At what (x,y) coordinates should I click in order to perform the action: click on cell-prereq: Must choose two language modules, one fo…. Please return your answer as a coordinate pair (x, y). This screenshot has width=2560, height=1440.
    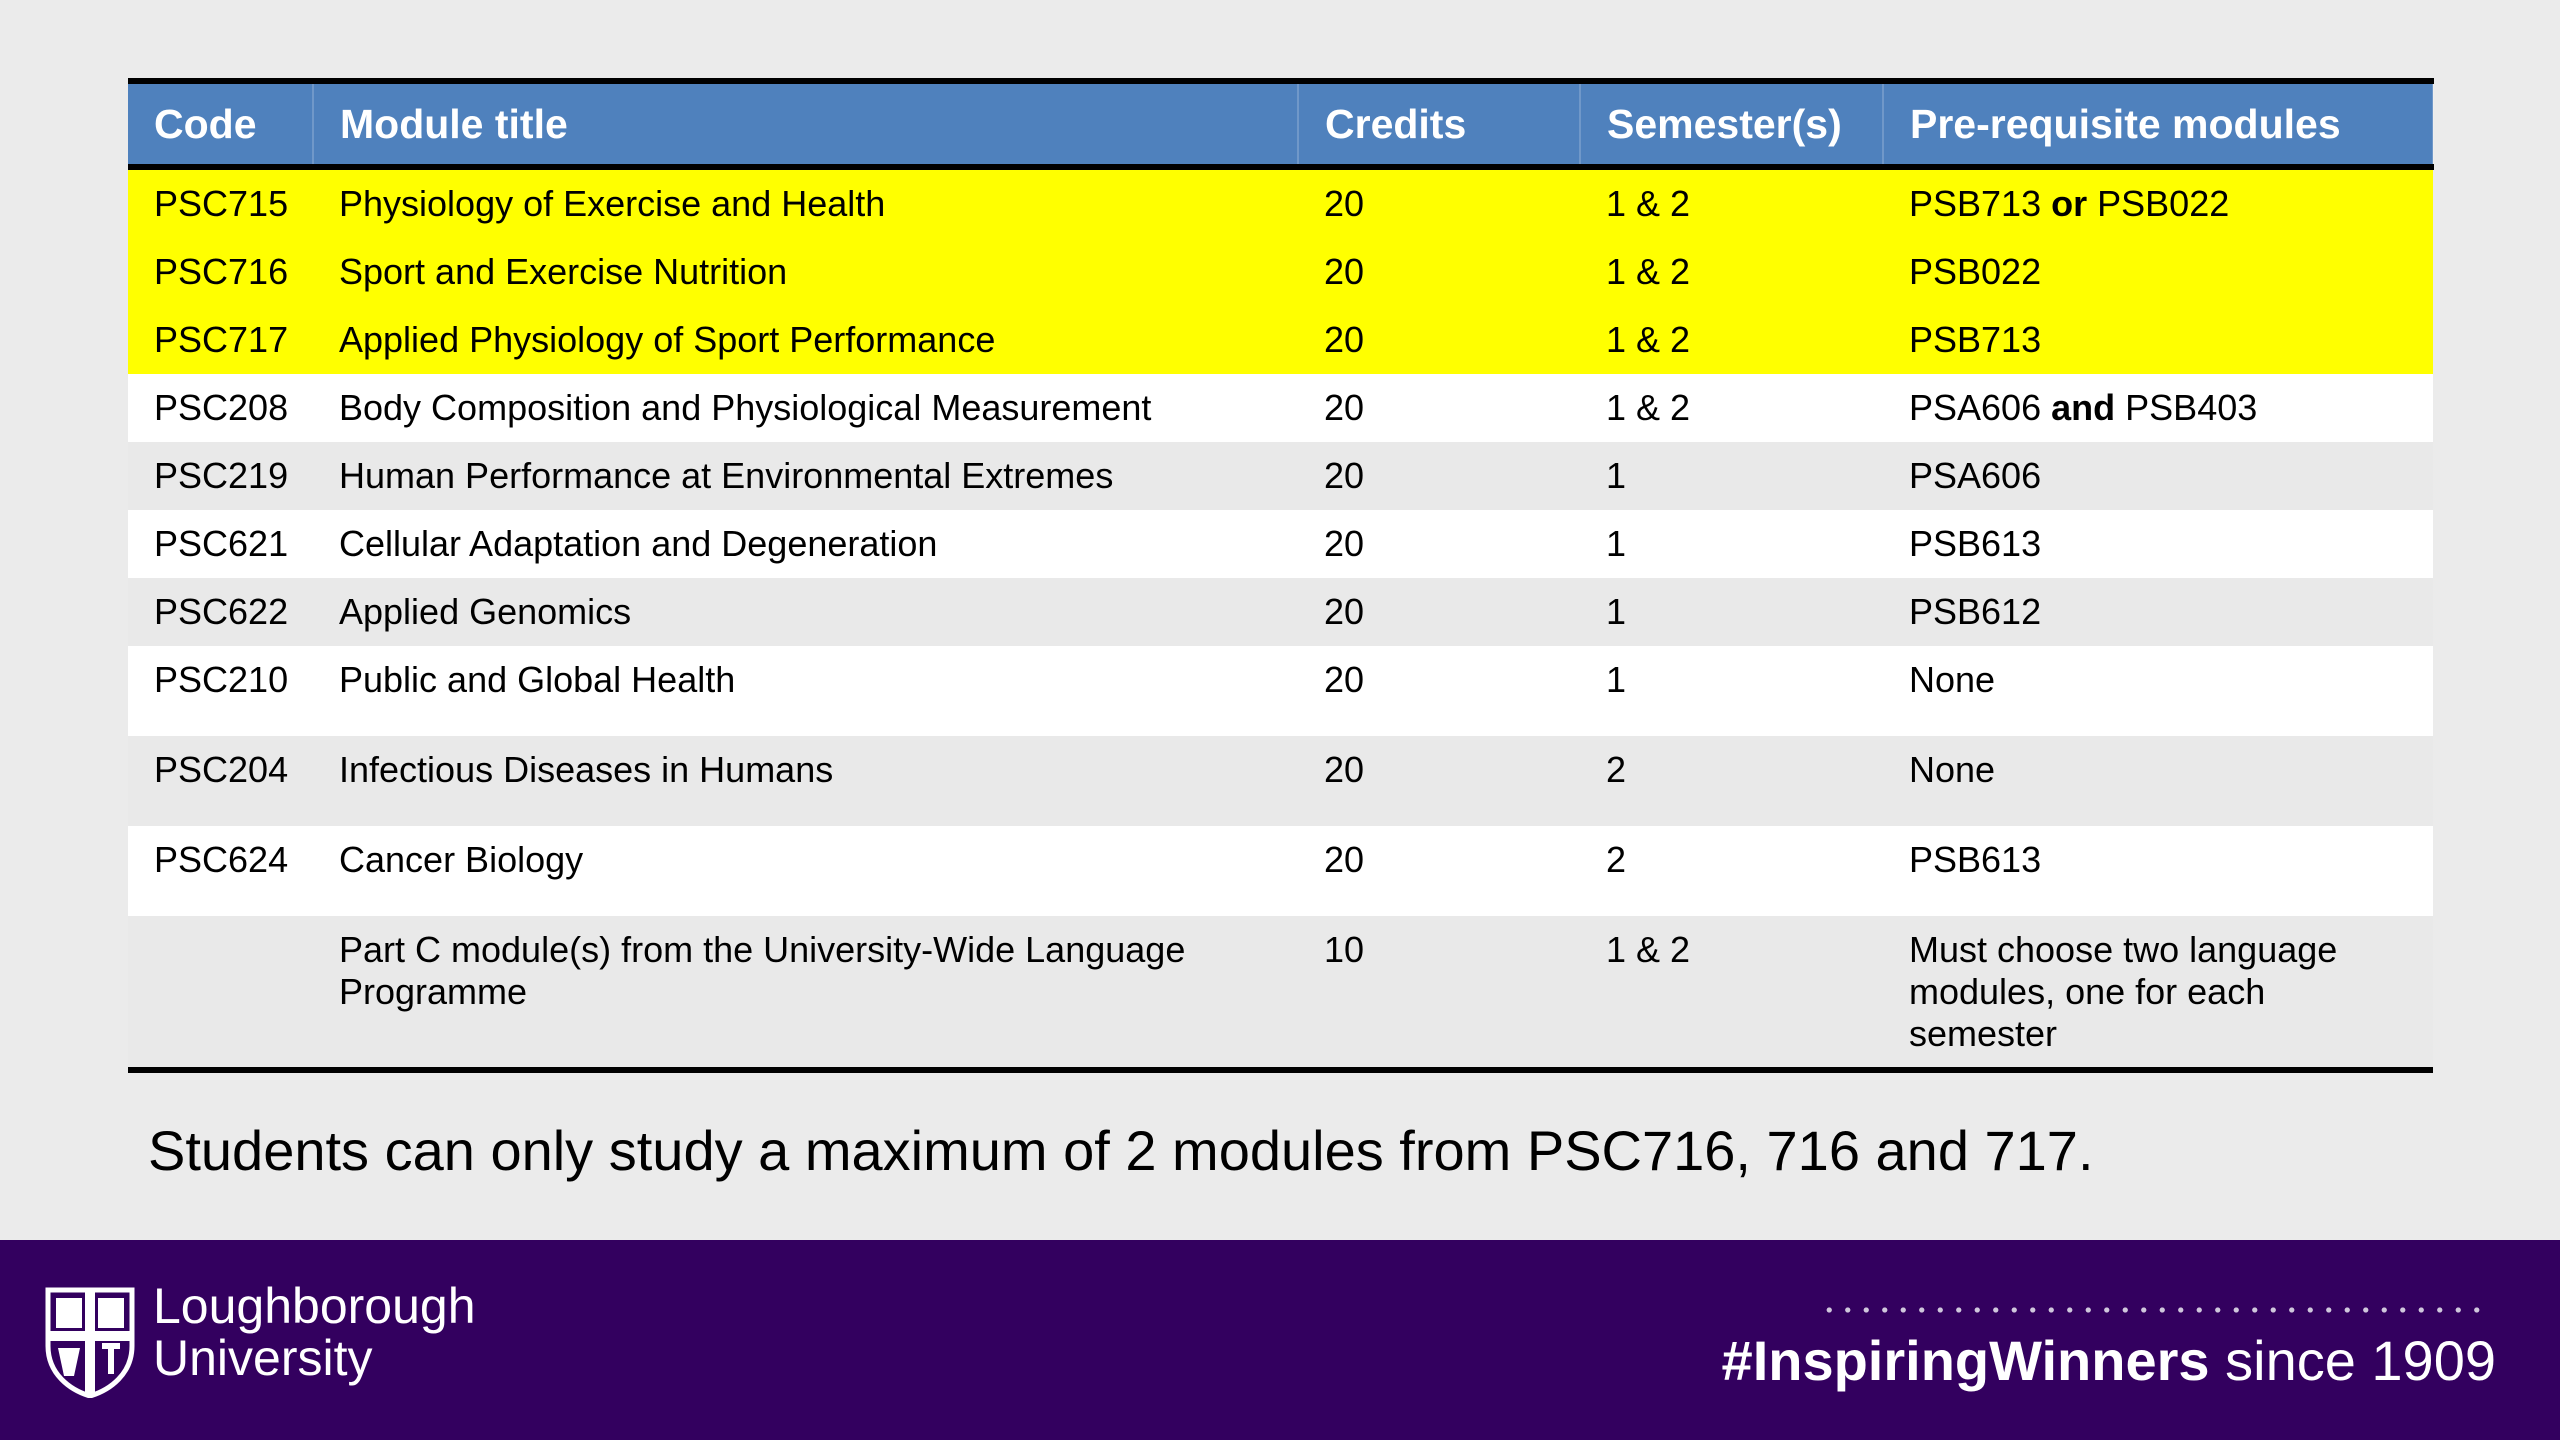
    Looking at the image, I should click on (2123, 991).